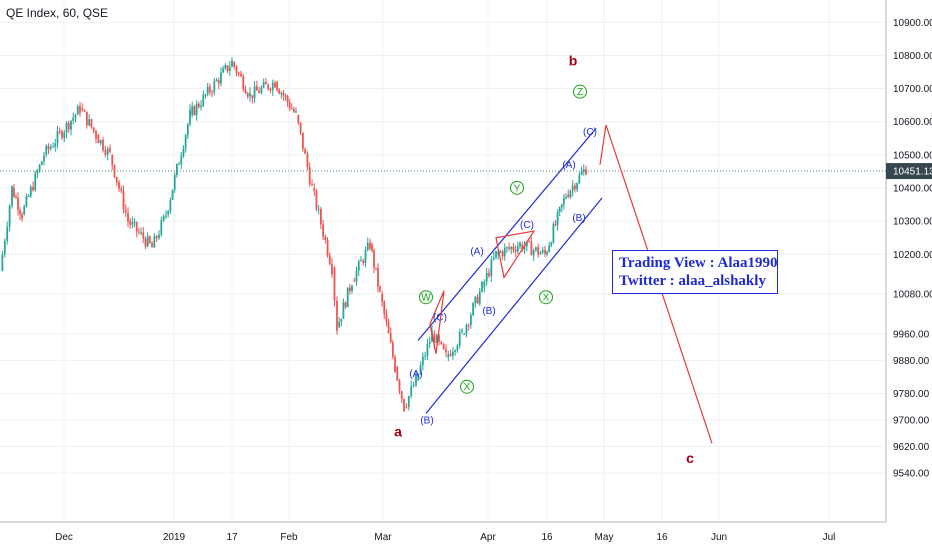 The height and width of the screenshot is (550, 932). Describe the element at coordinates (912, 155) in the screenshot. I see `y-tick-label: 10500.00` at that location.